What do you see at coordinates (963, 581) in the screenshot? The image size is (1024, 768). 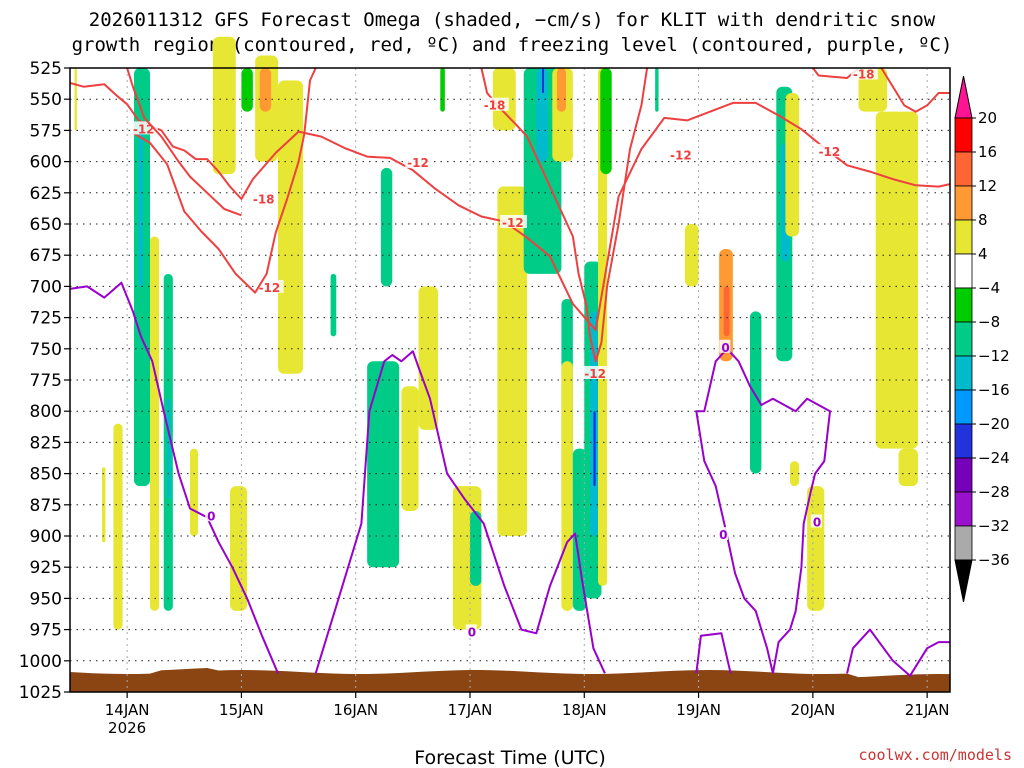 I see `colorbar-bottom-arrow` at bounding box center [963, 581].